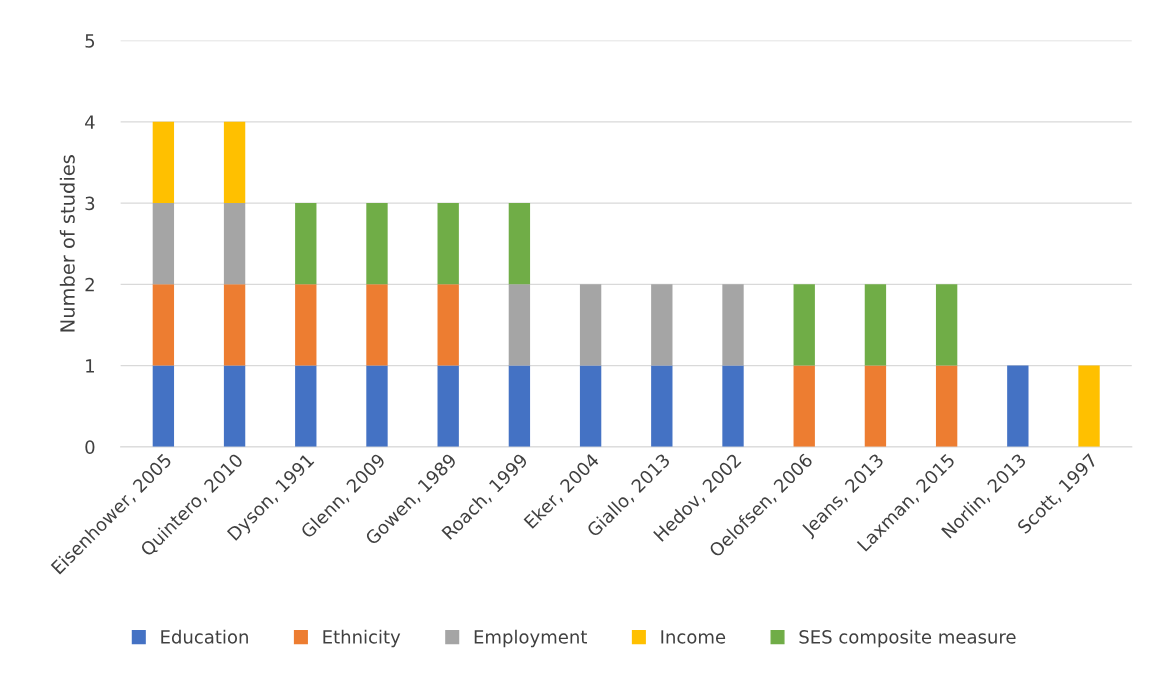 Image resolution: width=1149 pixels, height=677 pixels. I want to click on legend-label: Employment, so click(530, 638).